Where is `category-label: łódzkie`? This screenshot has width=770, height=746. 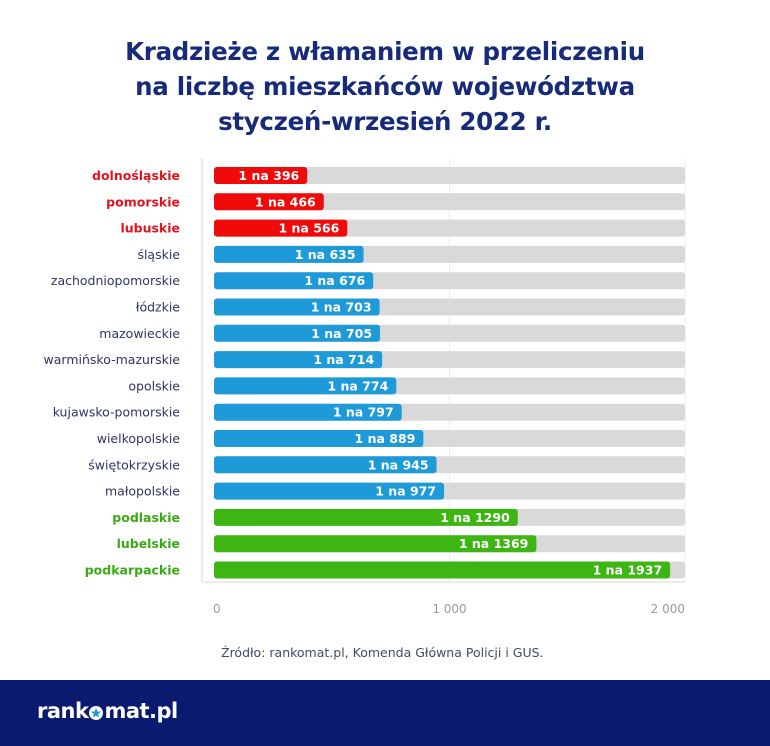 category-label: łódzkie is located at coordinates (158, 307).